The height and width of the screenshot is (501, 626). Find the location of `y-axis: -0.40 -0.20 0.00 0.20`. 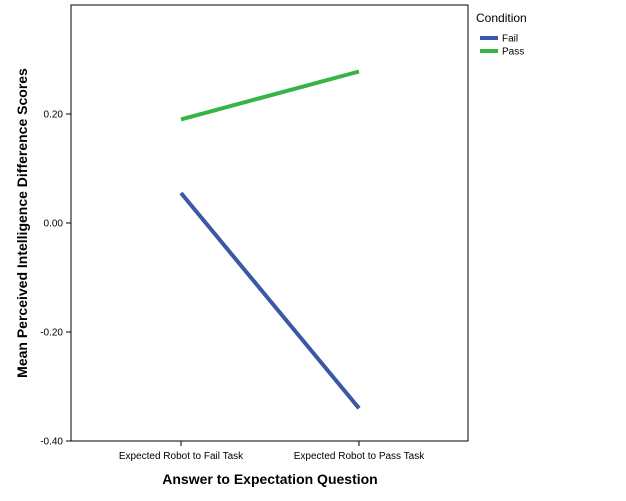

y-axis: -0.40 -0.20 0.00 0.20 is located at coordinates (55, 279).